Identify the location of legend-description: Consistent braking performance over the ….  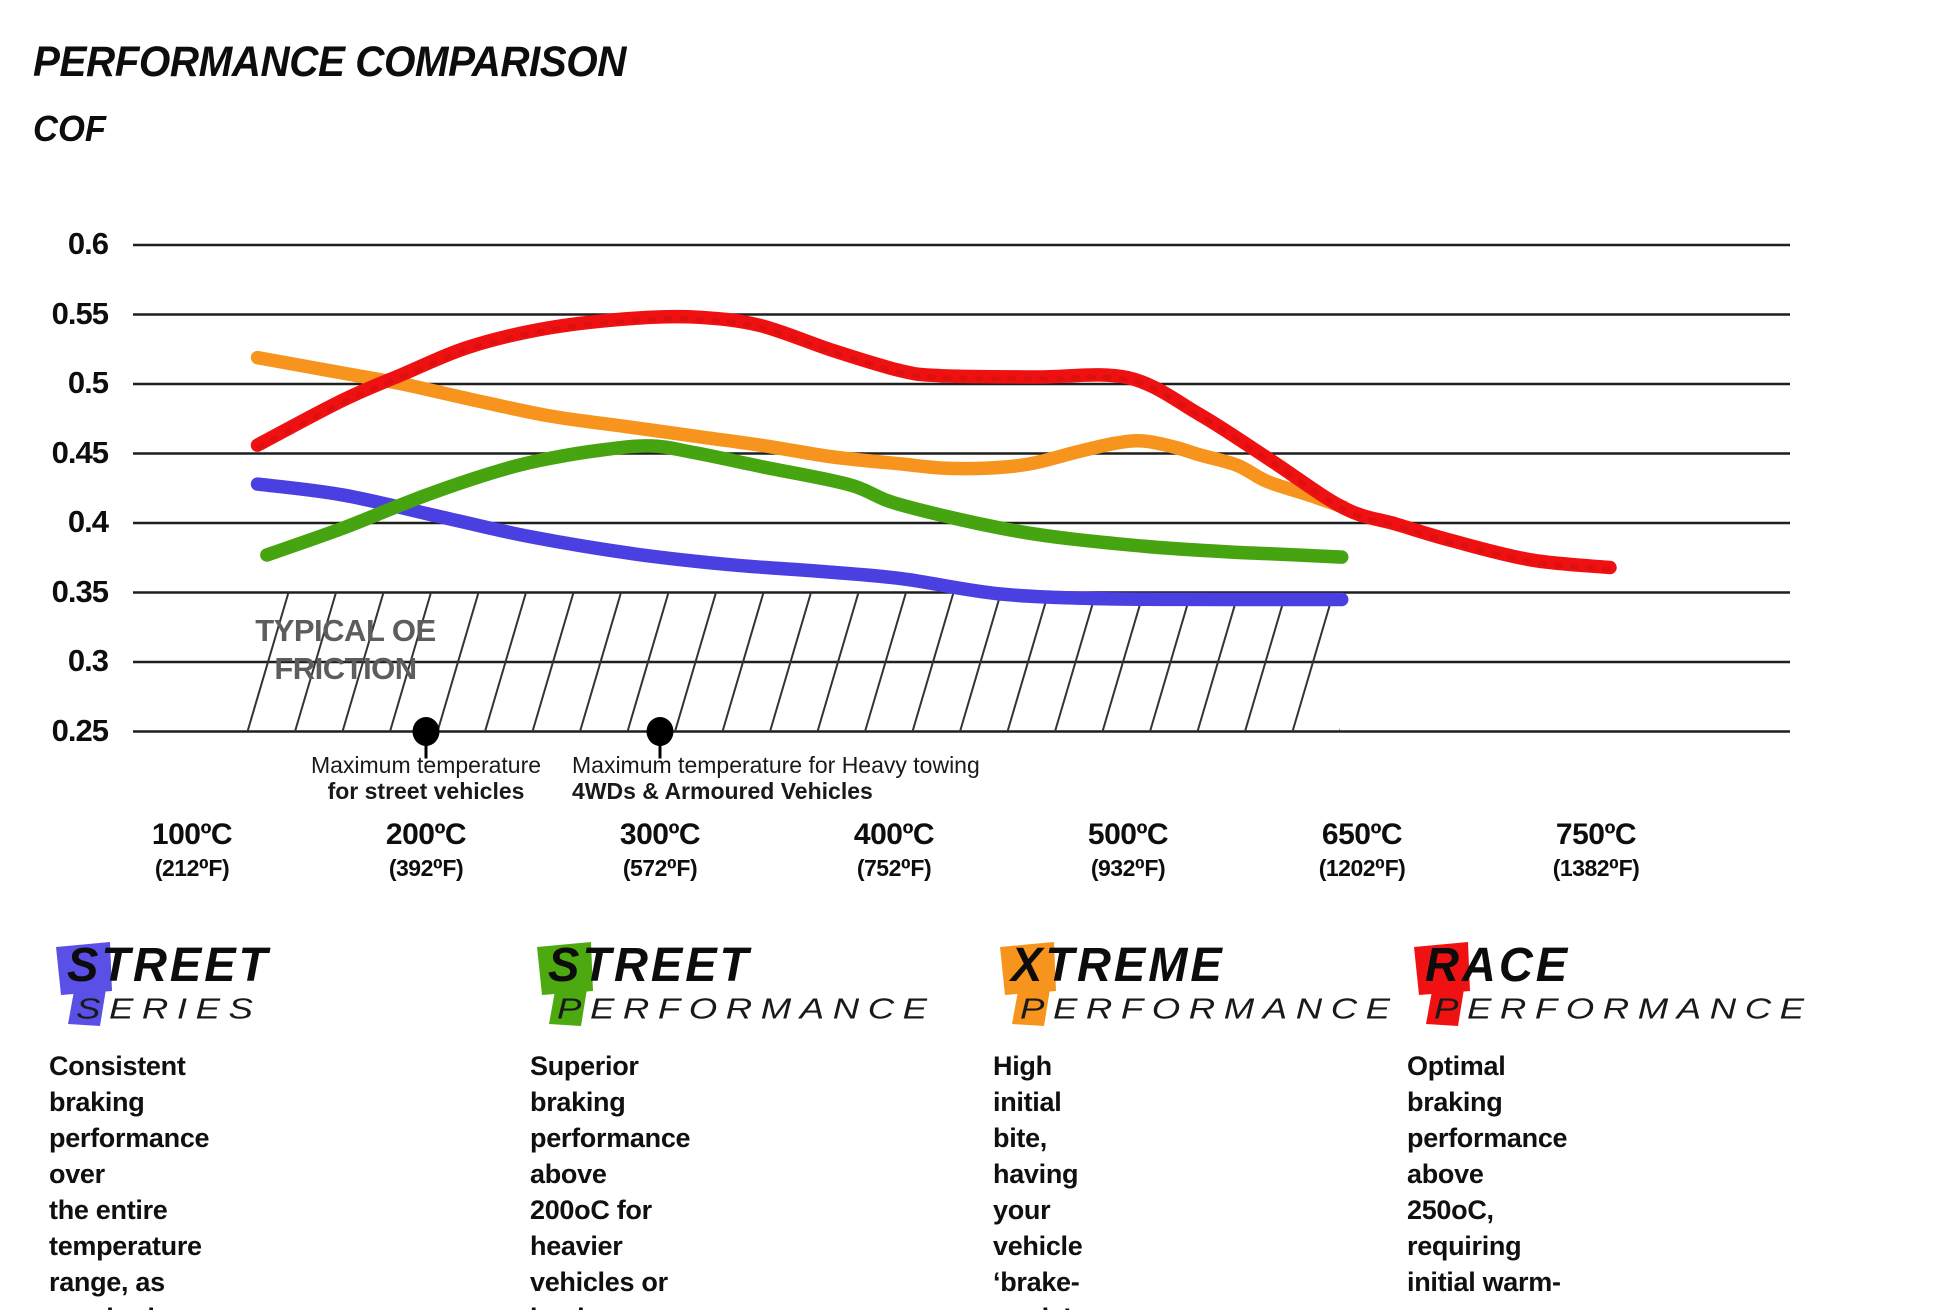
(129, 1180).